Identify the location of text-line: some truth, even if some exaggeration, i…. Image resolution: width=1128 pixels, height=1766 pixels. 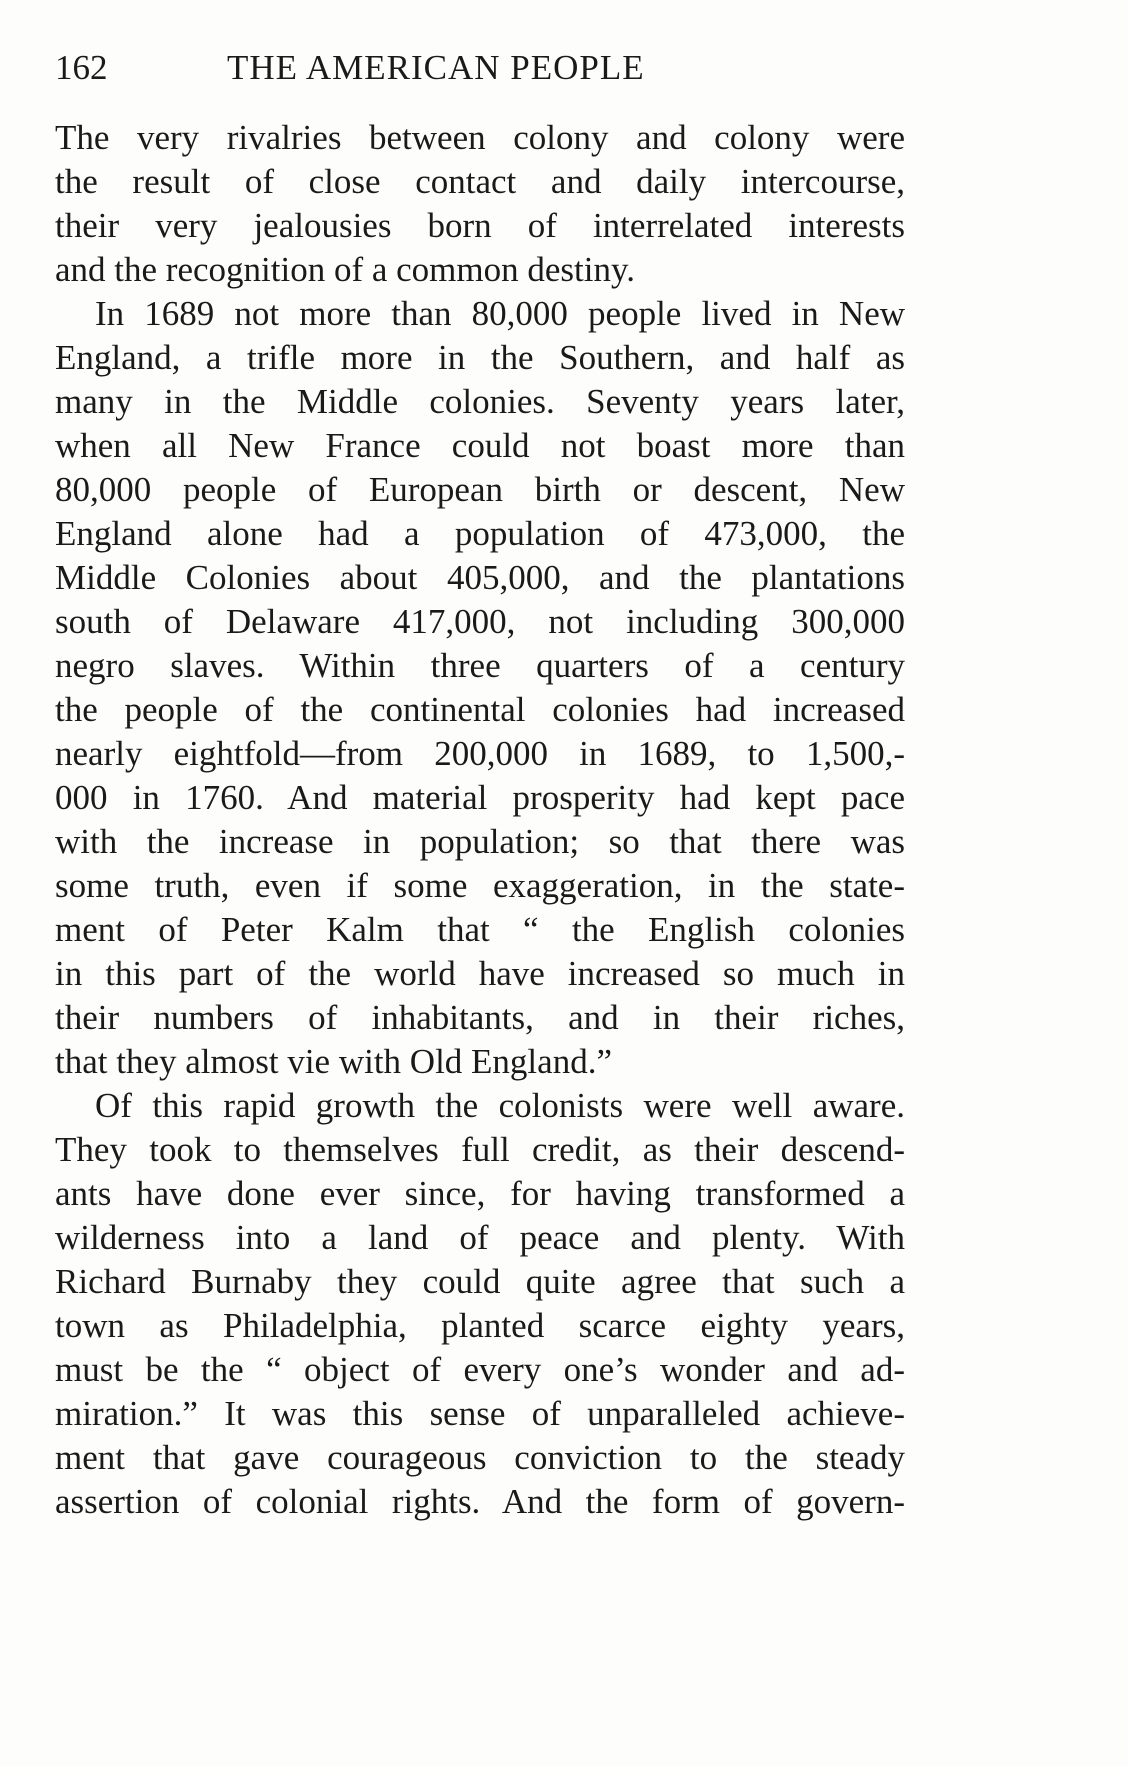
(480, 885).